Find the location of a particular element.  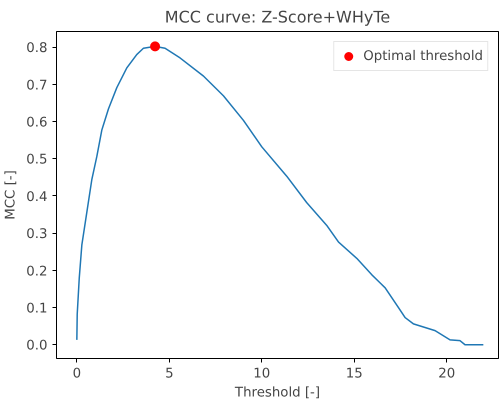

x-tick-label: 20 is located at coordinates (447, 374).